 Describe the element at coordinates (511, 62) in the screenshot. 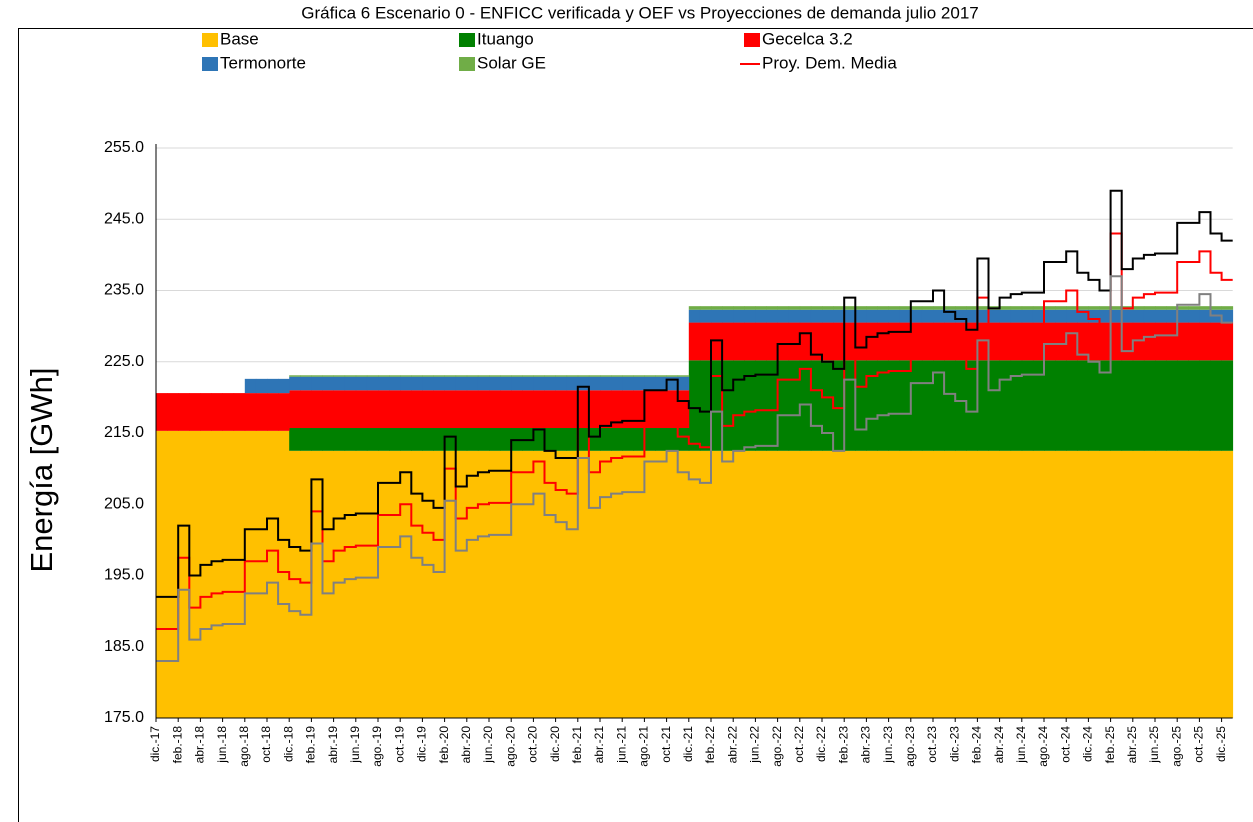

I see `legend-label: Solar GE` at that location.